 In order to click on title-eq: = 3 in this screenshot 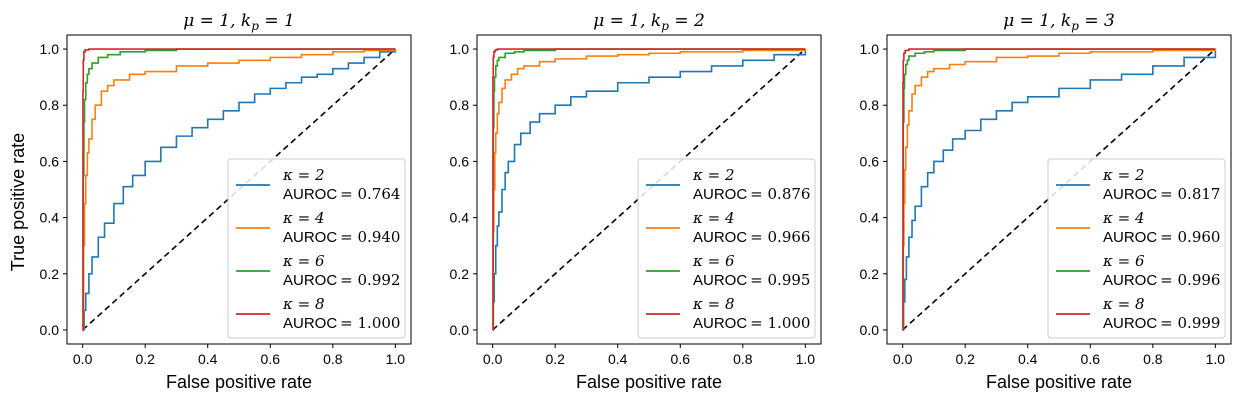, I will do `click(1097, 21)`.